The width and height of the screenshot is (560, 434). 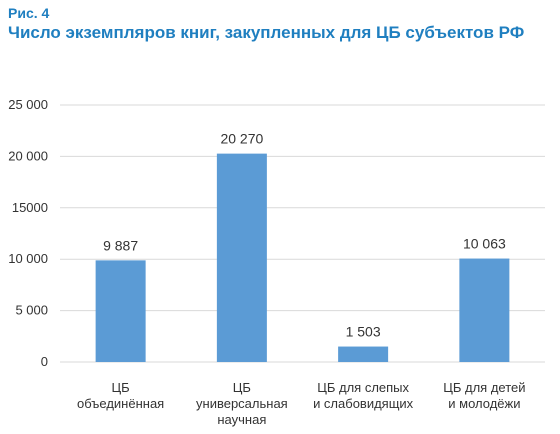 What do you see at coordinates (484, 244) in the screenshot?
I see `data-label: 10 063` at bounding box center [484, 244].